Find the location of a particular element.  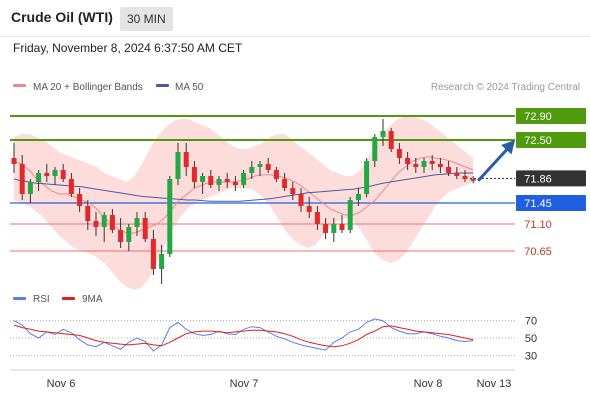

rsi-legend: RSI 9MA is located at coordinates (58, 299).